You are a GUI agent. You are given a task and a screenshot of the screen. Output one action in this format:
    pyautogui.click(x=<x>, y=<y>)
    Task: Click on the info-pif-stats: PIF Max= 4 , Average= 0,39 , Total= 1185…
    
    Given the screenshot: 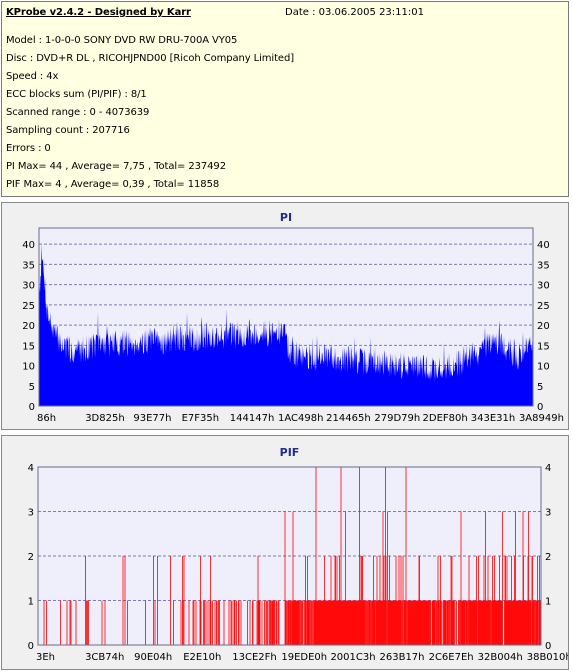 What is the action you would take?
    pyautogui.click(x=113, y=184)
    